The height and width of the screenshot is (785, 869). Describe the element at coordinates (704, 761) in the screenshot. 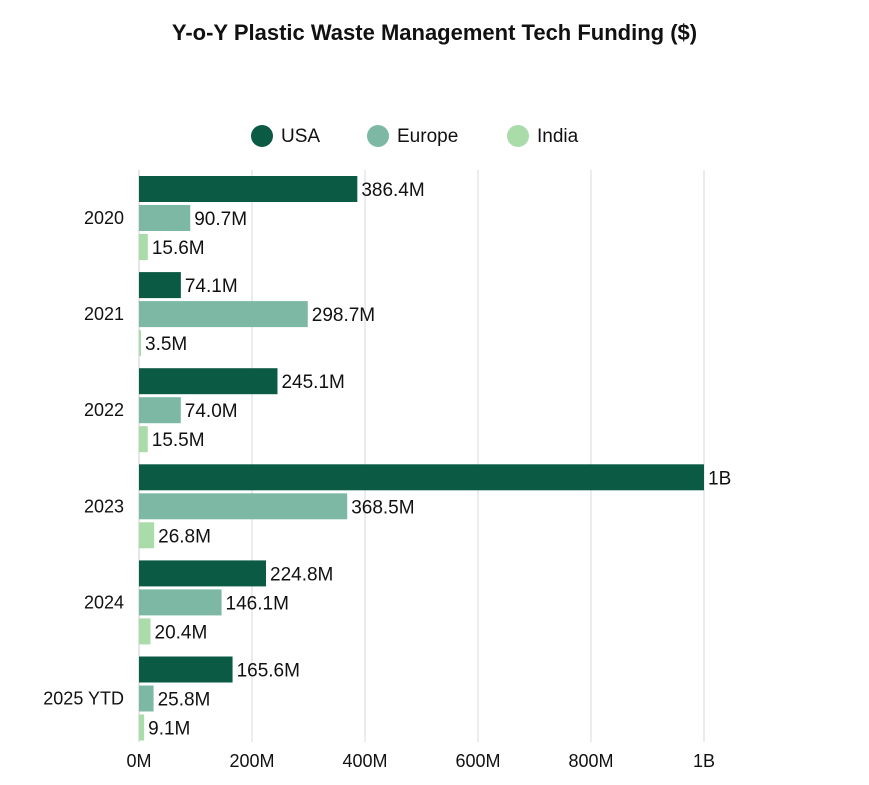

I see `x-tick-label: 1B` at that location.